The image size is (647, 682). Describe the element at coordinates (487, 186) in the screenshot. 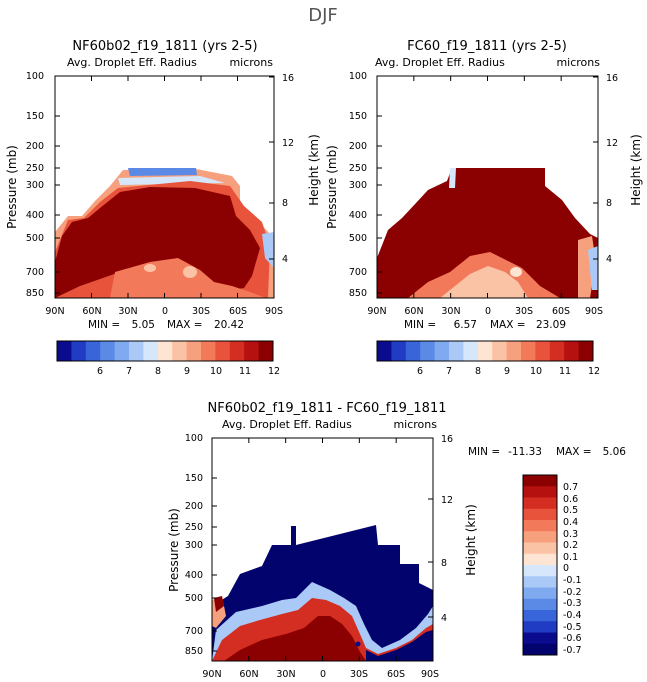

I see `tick-marks` at that location.